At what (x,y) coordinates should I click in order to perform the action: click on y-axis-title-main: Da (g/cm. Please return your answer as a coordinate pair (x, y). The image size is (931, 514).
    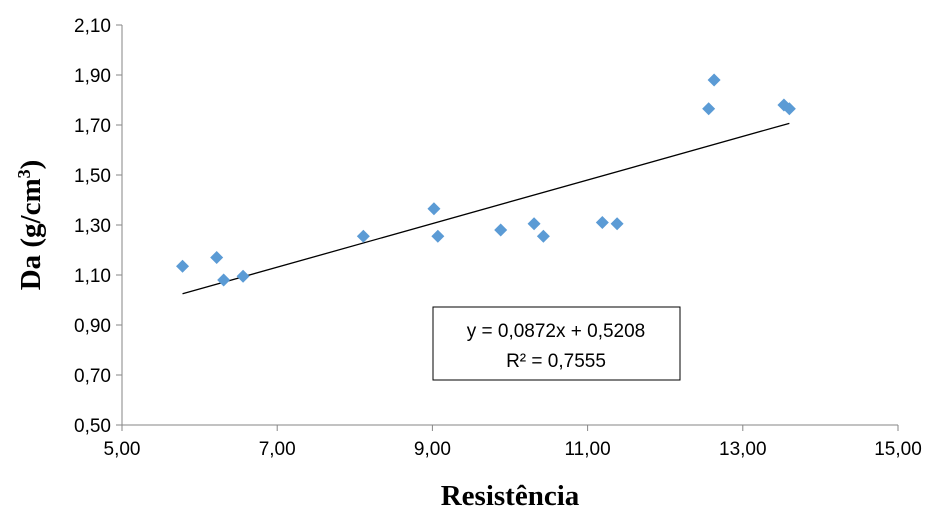
    Looking at the image, I should click on (31, 234).